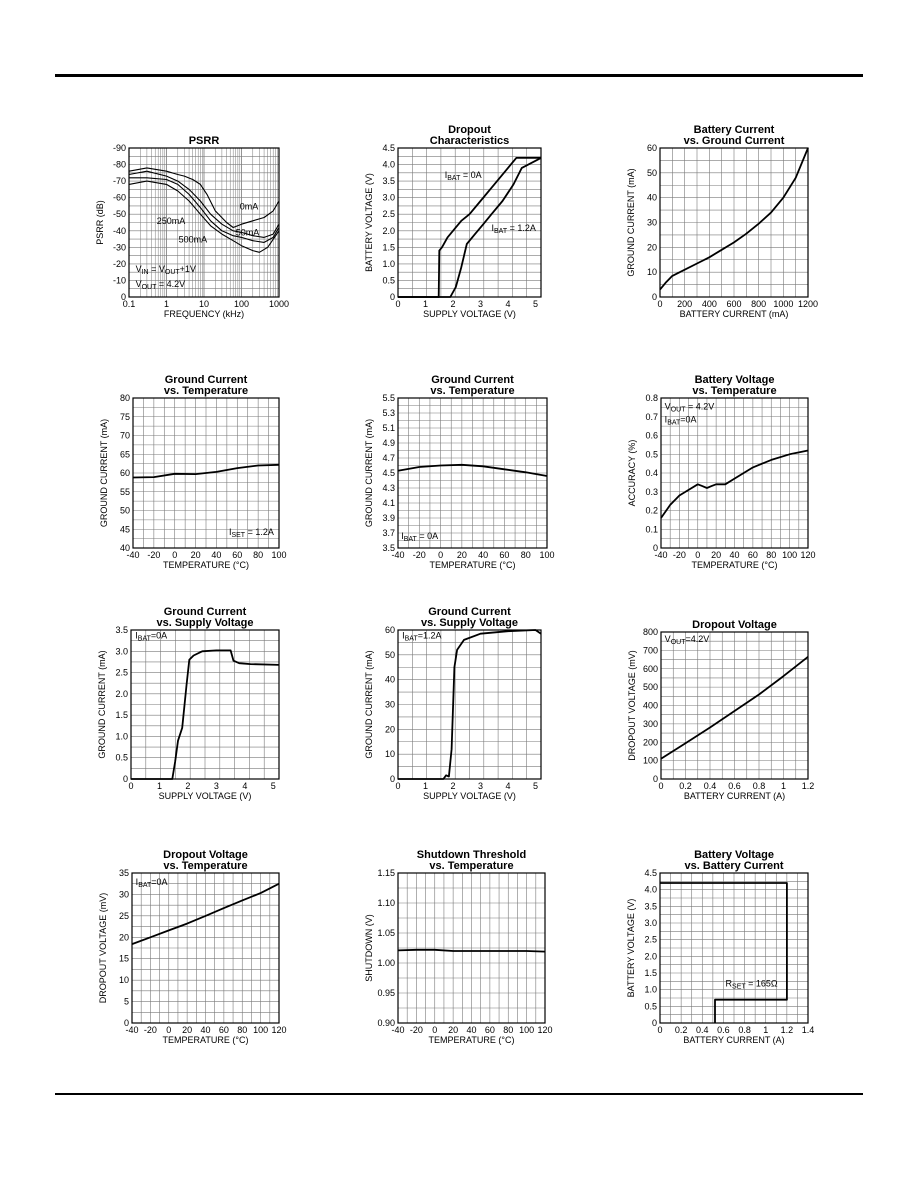 The height and width of the screenshot is (1188, 918). Describe the element at coordinates (119, 247) in the screenshot. I see `y-tick-label: -30` at that location.